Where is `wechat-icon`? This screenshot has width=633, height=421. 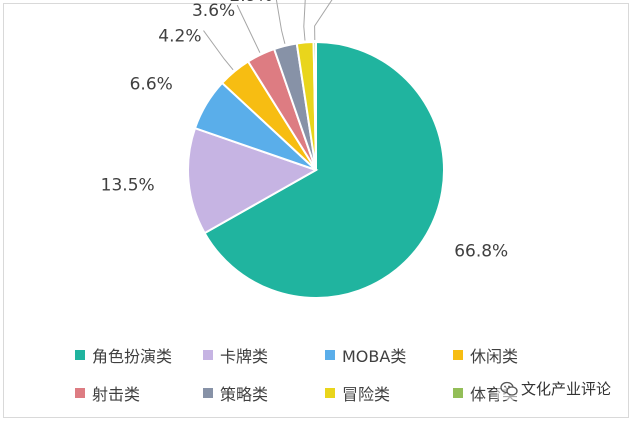
wechat-icon is located at coordinates (509, 388).